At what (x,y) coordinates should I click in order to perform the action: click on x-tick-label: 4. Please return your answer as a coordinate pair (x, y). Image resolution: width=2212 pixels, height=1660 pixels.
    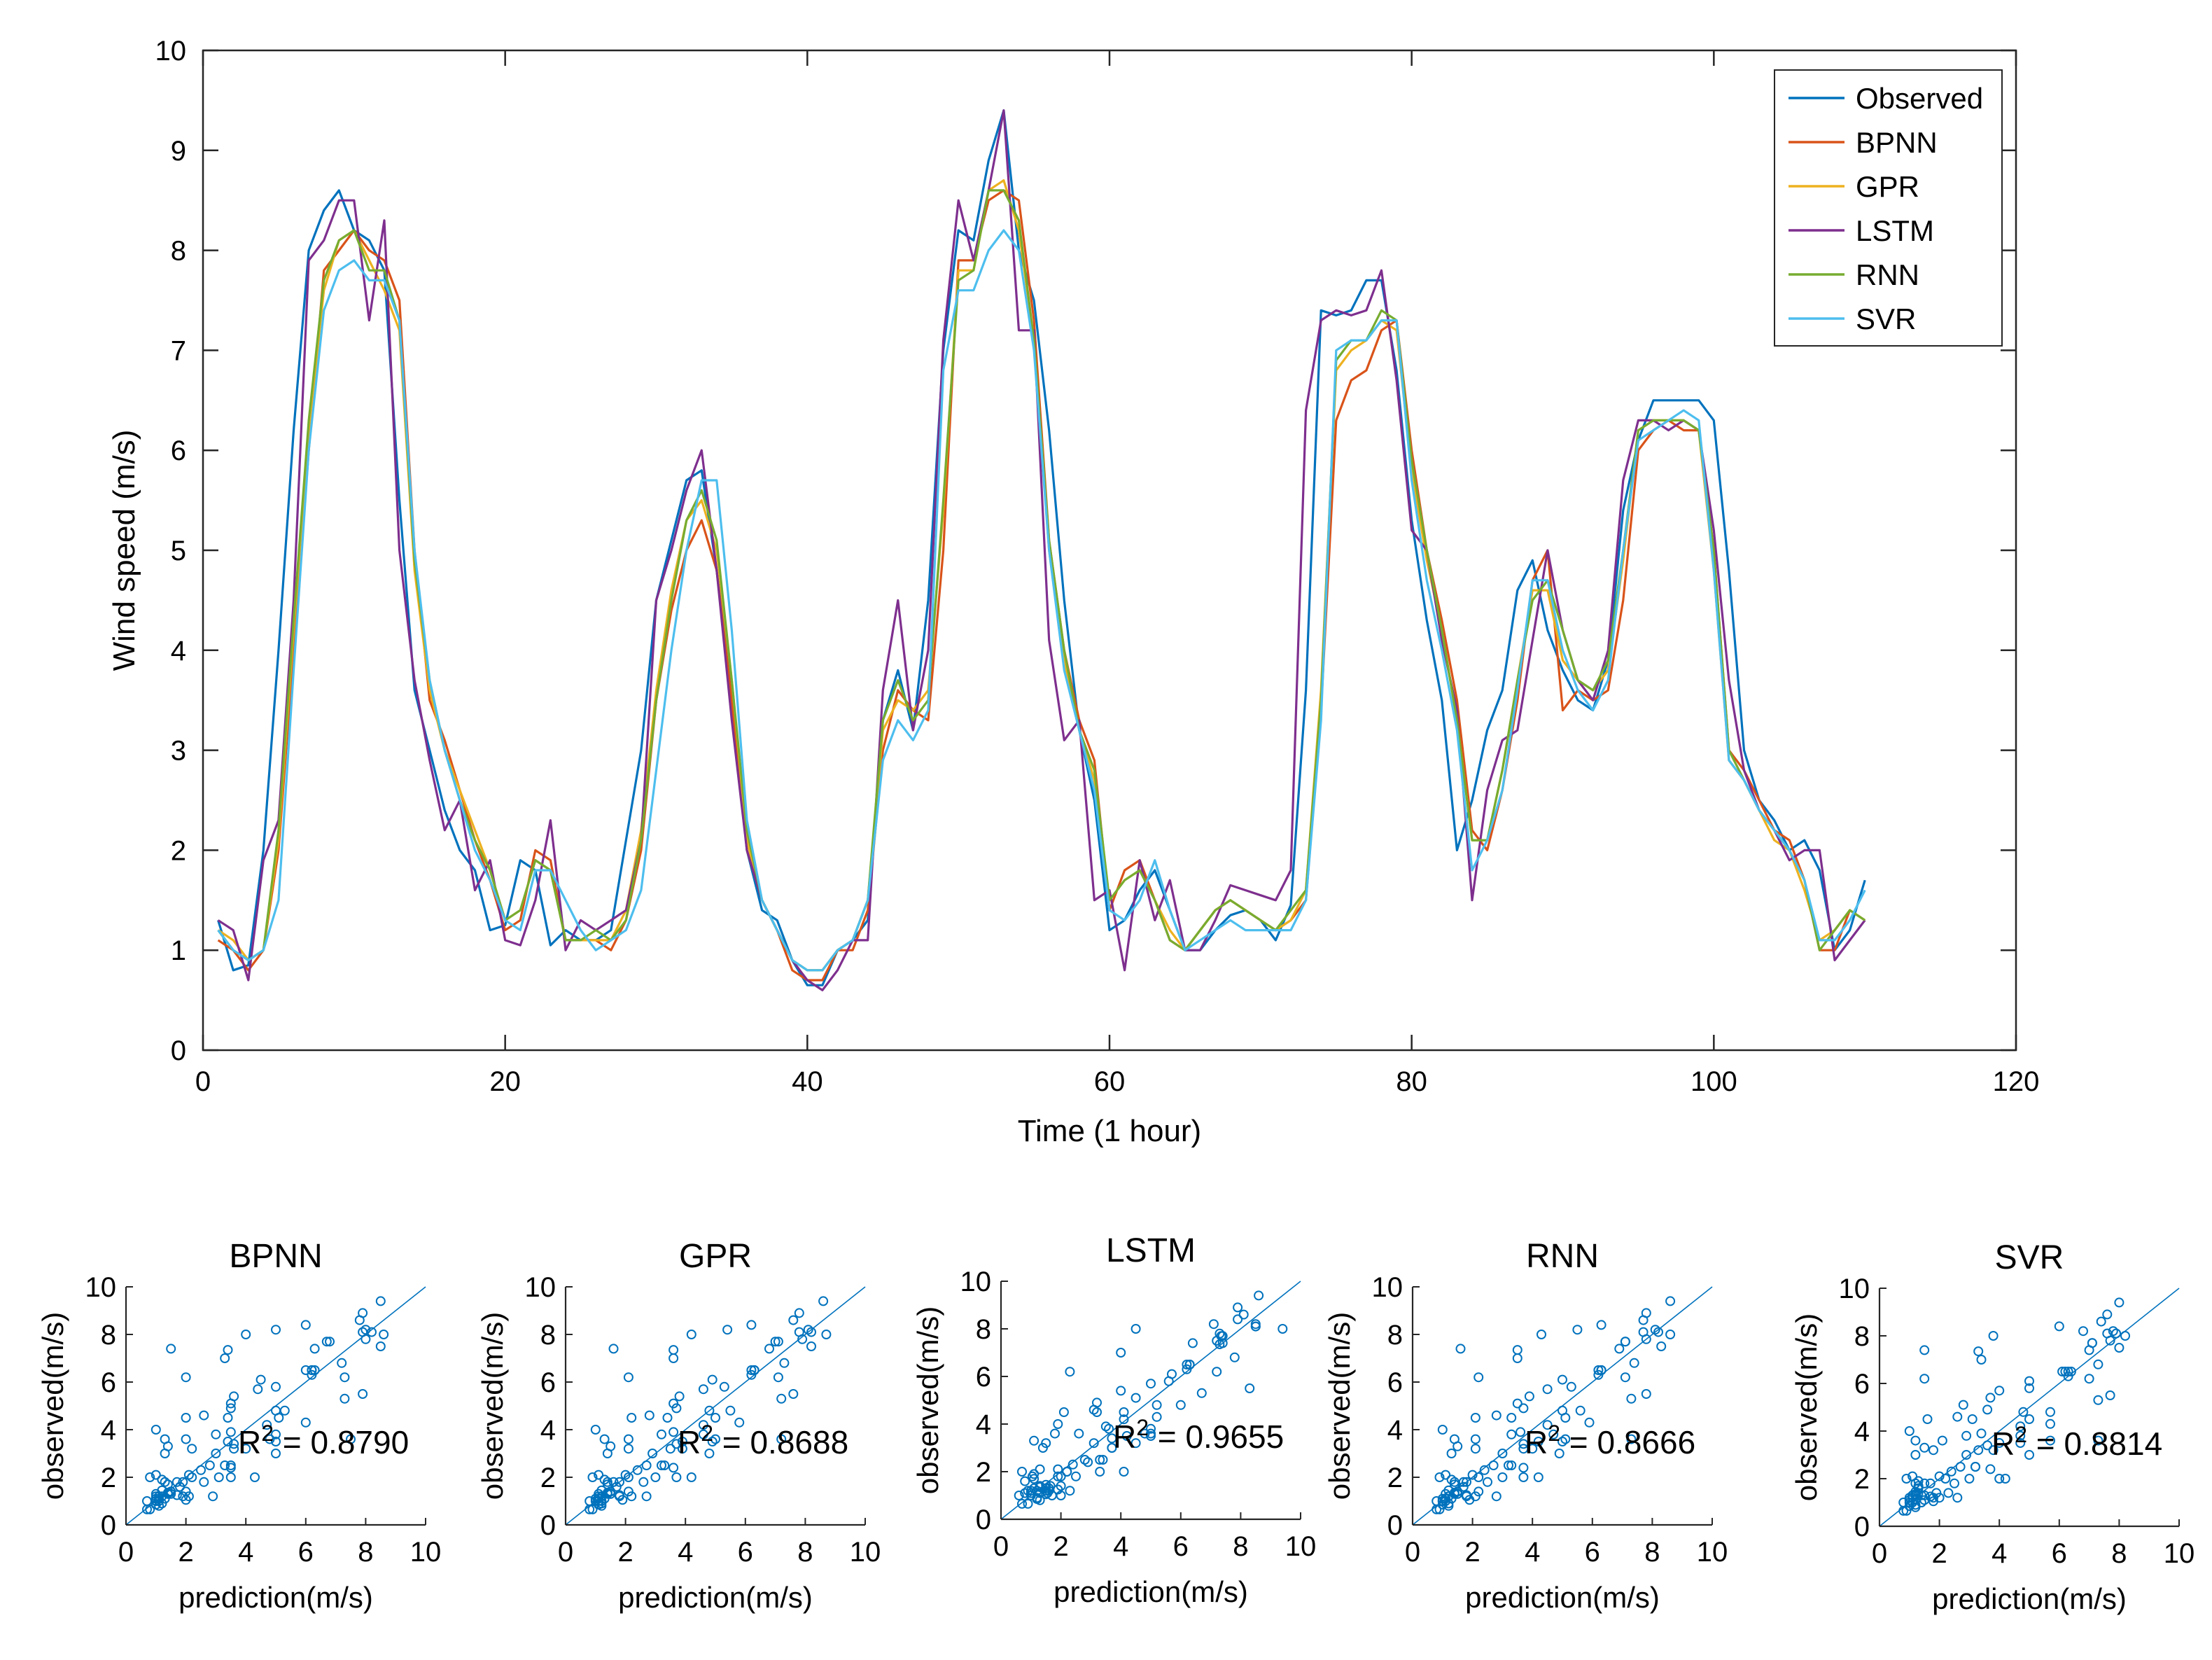
    Looking at the image, I should click on (245, 1552).